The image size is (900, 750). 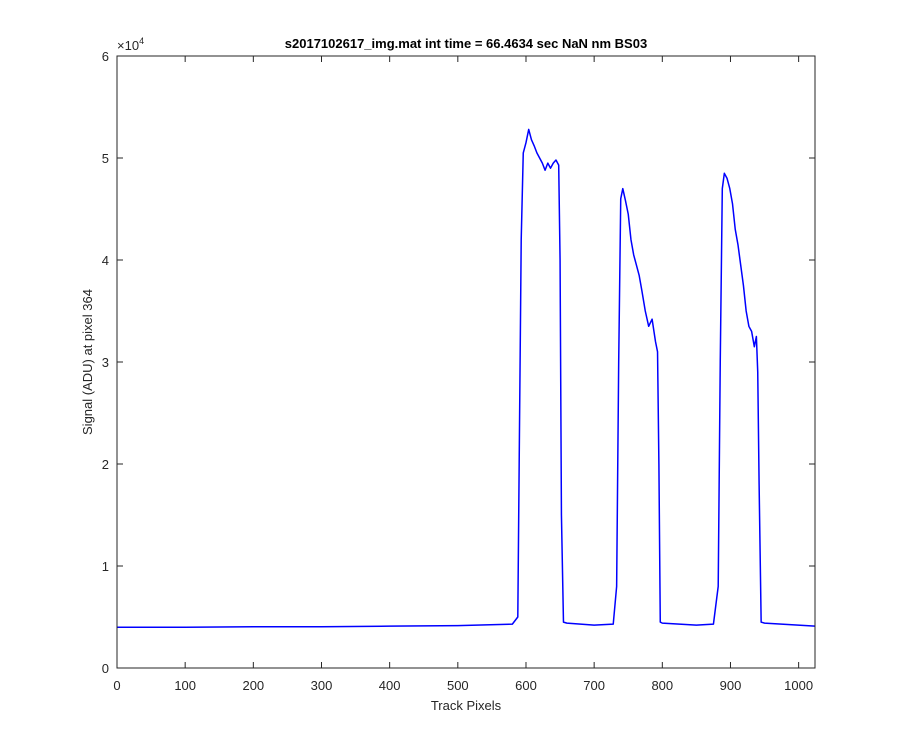 I want to click on y-exponent-base: ×10, so click(x=128, y=45).